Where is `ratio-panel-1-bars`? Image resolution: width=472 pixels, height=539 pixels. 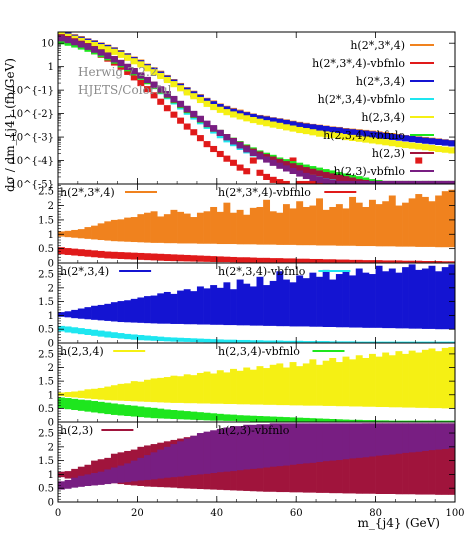
ratio-panel-1-bars is located at coordinates (256, 226).